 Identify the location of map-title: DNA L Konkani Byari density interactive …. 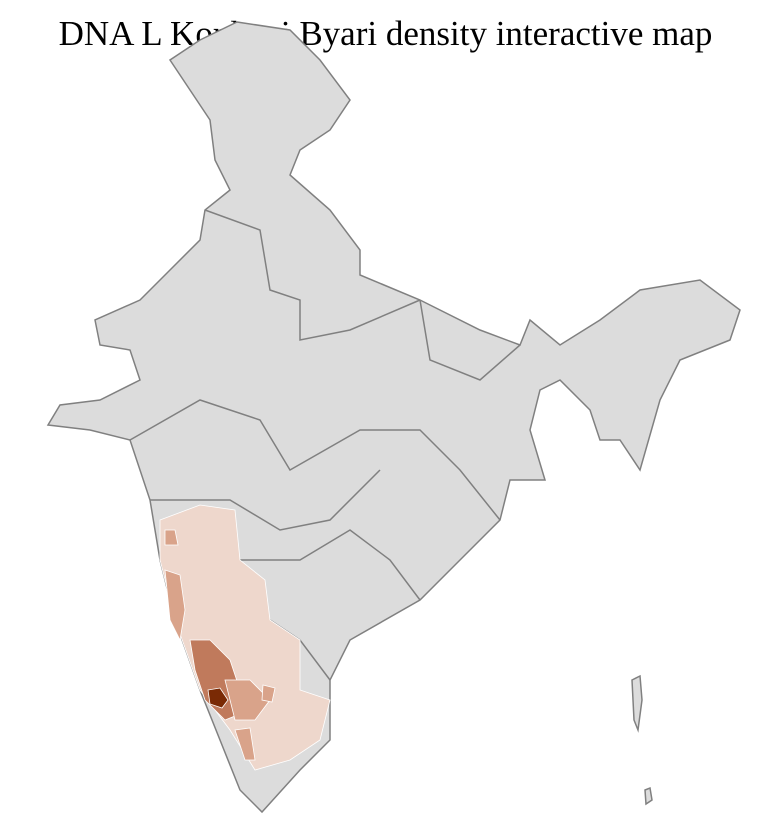
(385, 33).